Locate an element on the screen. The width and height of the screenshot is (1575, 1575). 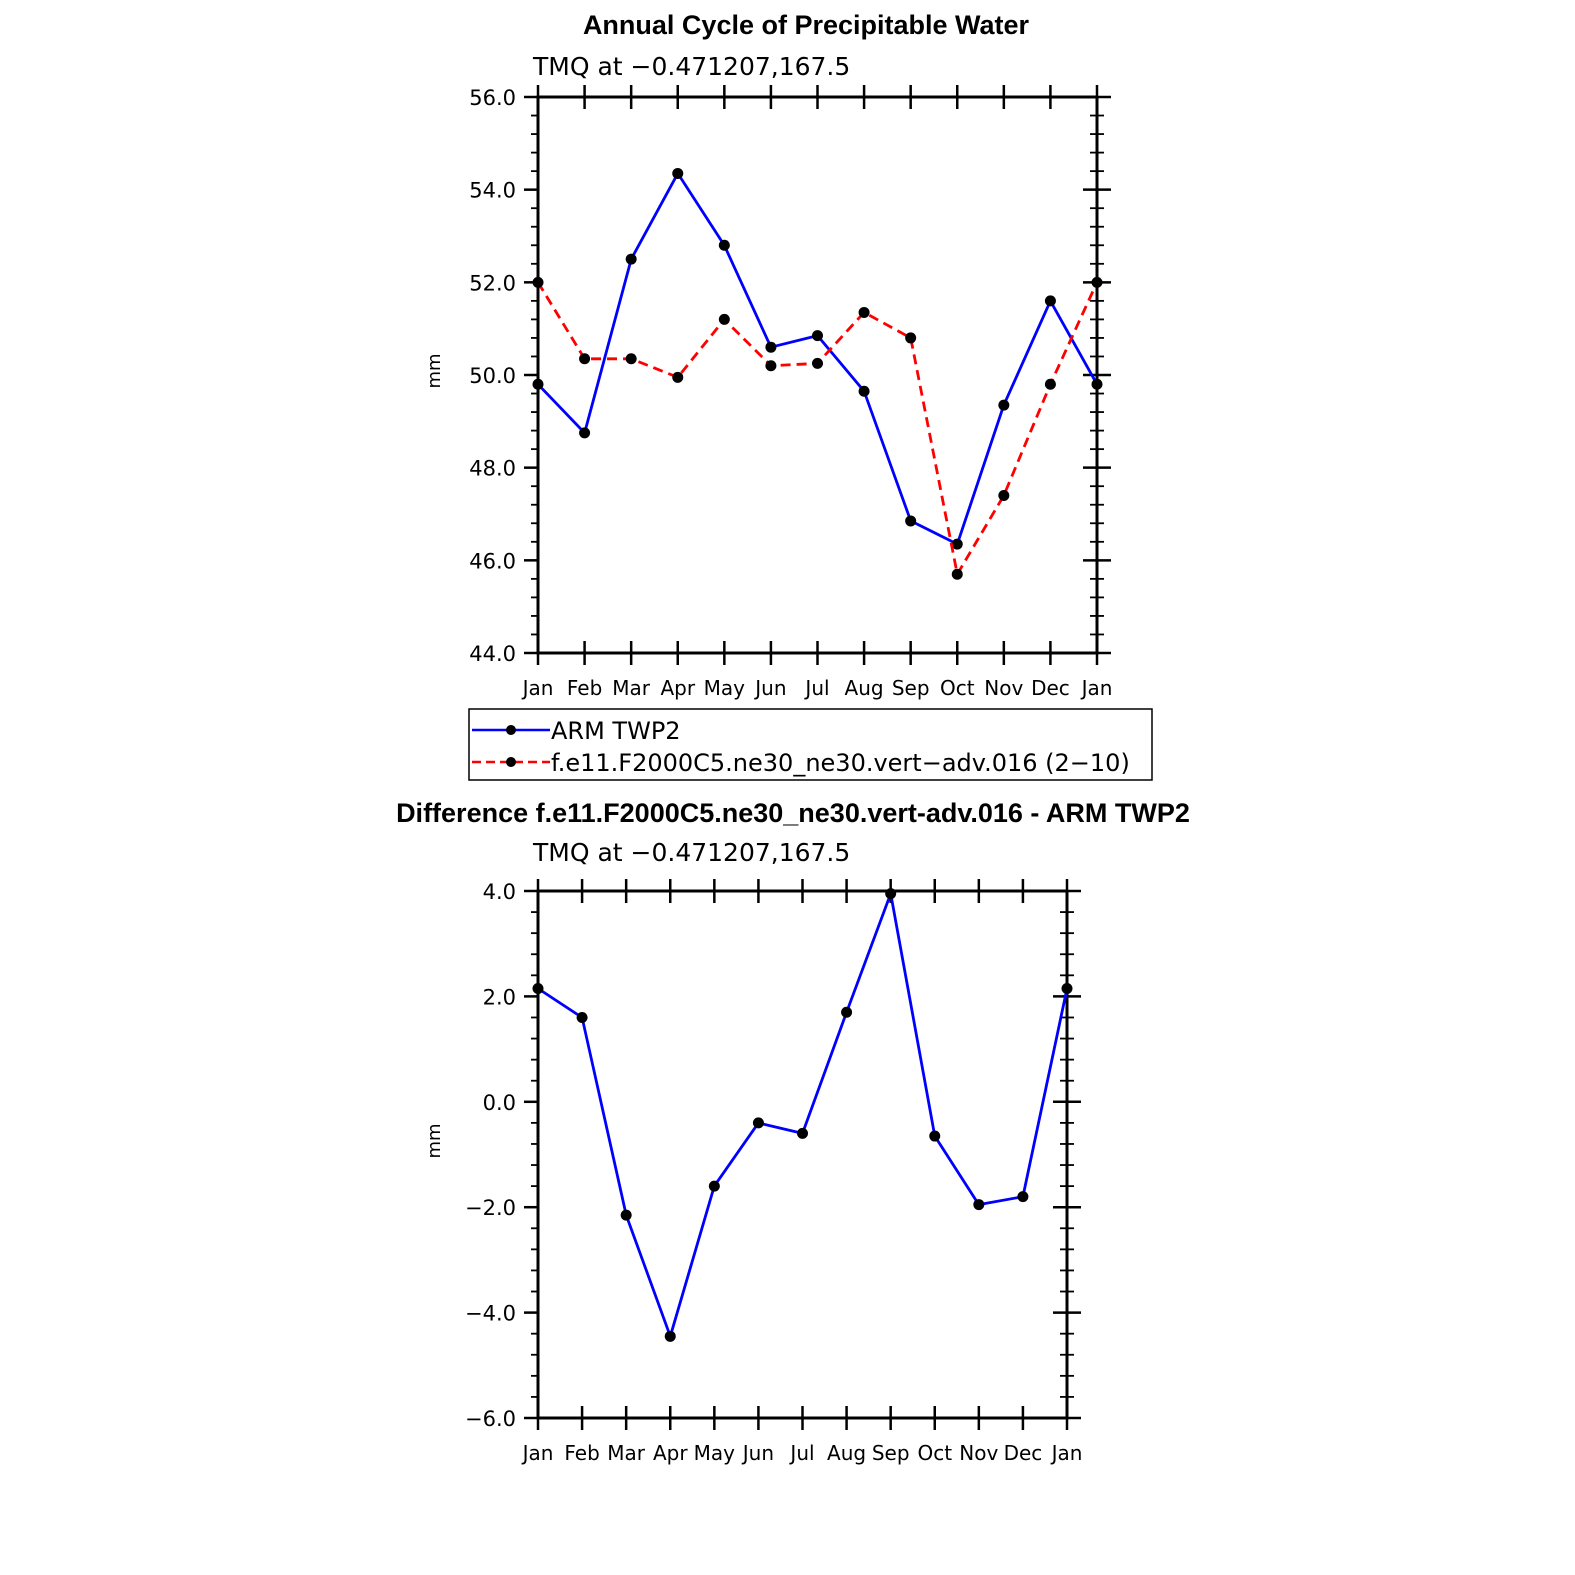
y-tick-label: 46.0 is located at coordinates (492, 561).